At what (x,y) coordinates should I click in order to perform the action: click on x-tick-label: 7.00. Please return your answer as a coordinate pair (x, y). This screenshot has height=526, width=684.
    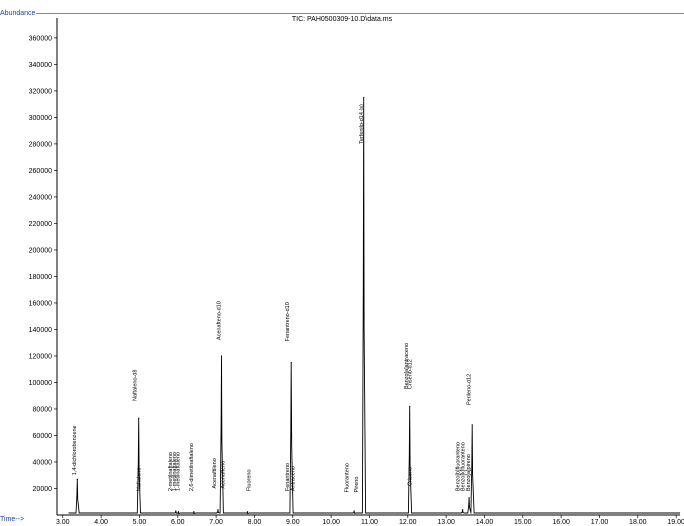
    Looking at the image, I should click on (216, 522).